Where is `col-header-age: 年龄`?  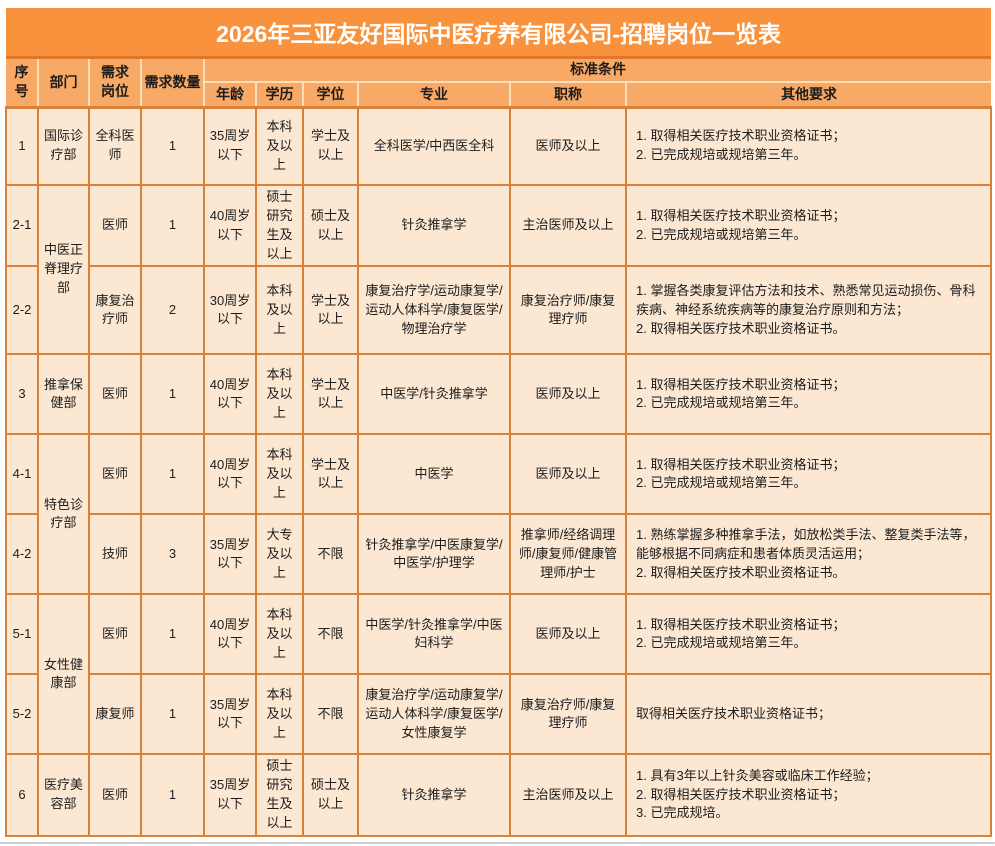
col-header-age: 年龄 is located at coordinates (230, 94).